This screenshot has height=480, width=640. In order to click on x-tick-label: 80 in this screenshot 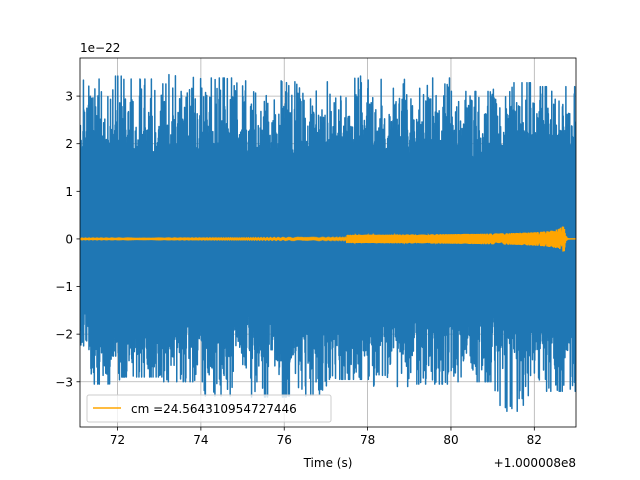, I will do `click(450, 440)`.